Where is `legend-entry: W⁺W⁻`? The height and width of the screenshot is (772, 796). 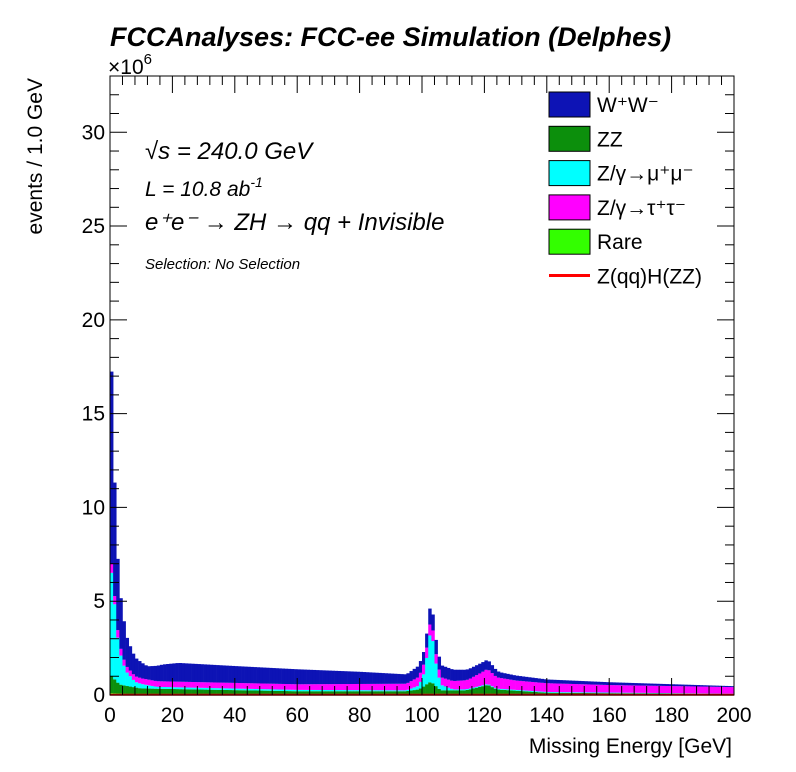
legend-entry: W⁺W⁻ is located at coordinates (603, 104).